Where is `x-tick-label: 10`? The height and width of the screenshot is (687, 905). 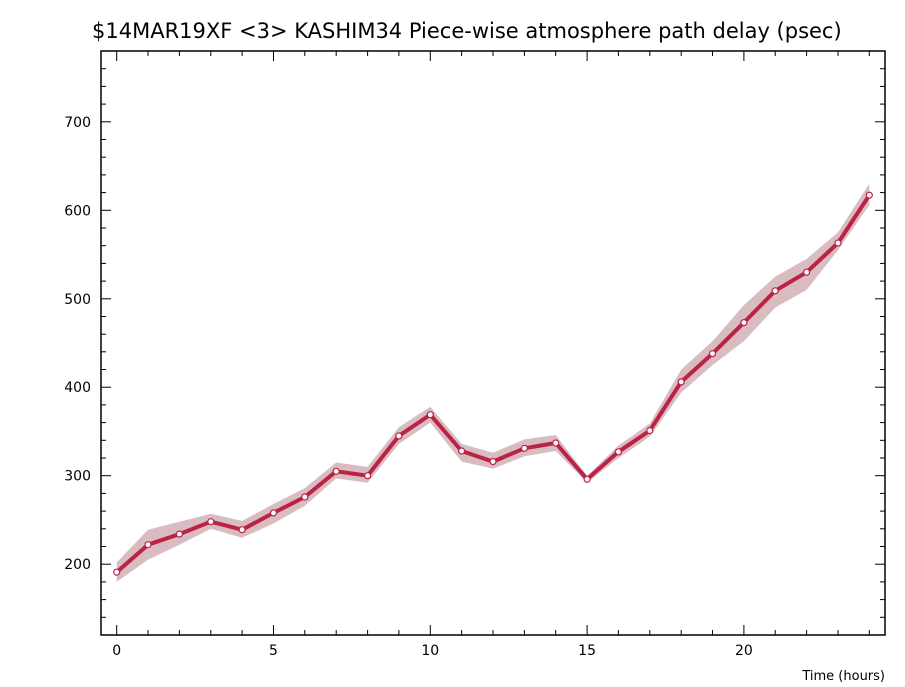 x-tick-label: 10 is located at coordinates (430, 651).